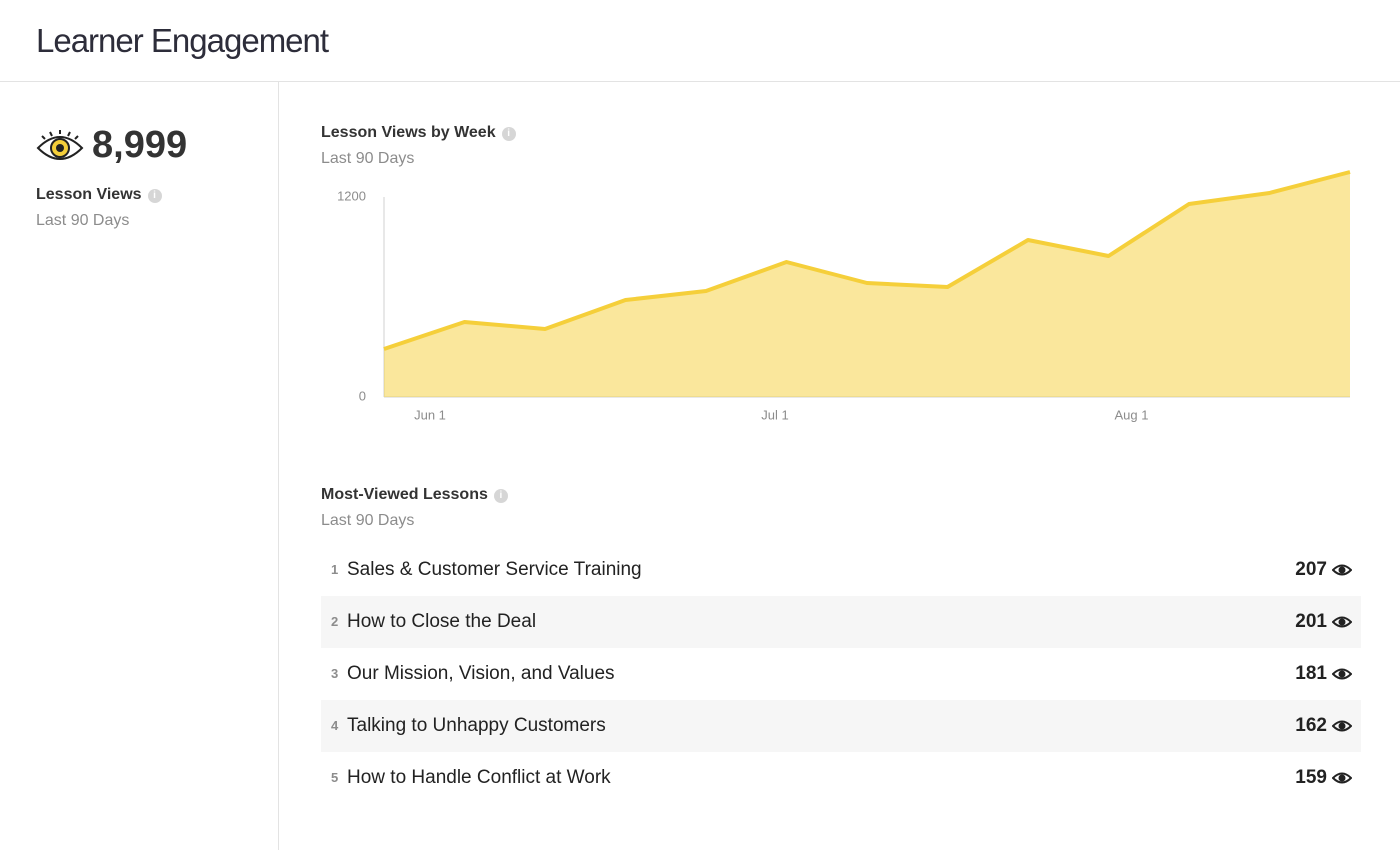 The width and height of the screenshot is (1400, 850). Describe the element at coordinates (494, 569) in the screenshot. I see `lesson-title: Sales & Customer Service Training` at that location.